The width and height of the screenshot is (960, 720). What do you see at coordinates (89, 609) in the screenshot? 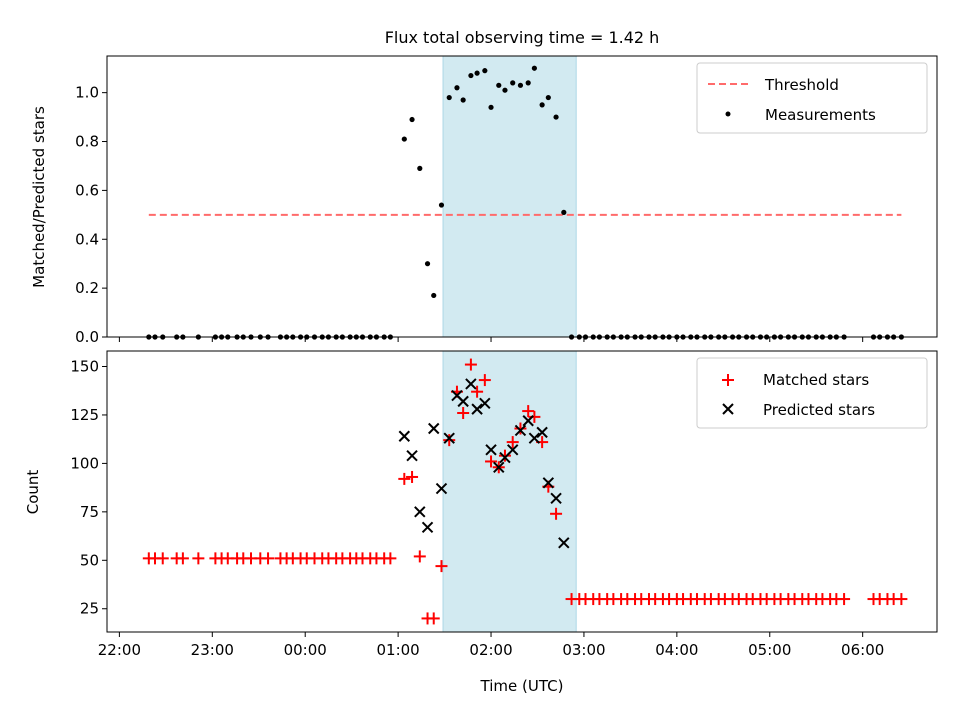
I see `y-tick-label: 25` at bounding box center [89, 609].